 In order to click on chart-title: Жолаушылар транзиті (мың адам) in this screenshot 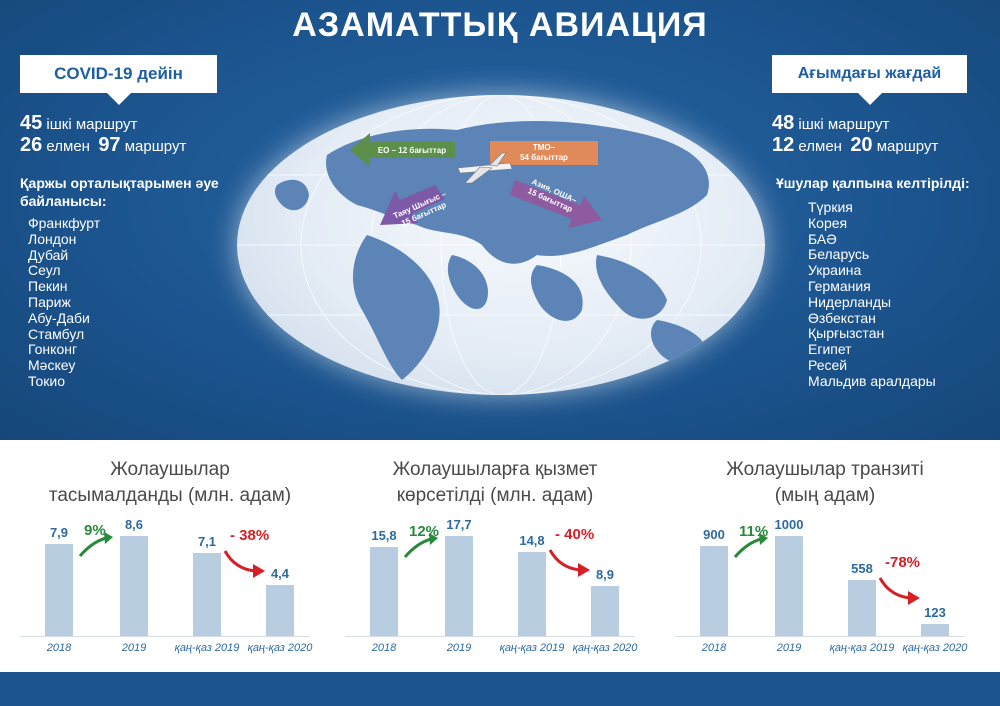, I will do `click(825, 482)`.